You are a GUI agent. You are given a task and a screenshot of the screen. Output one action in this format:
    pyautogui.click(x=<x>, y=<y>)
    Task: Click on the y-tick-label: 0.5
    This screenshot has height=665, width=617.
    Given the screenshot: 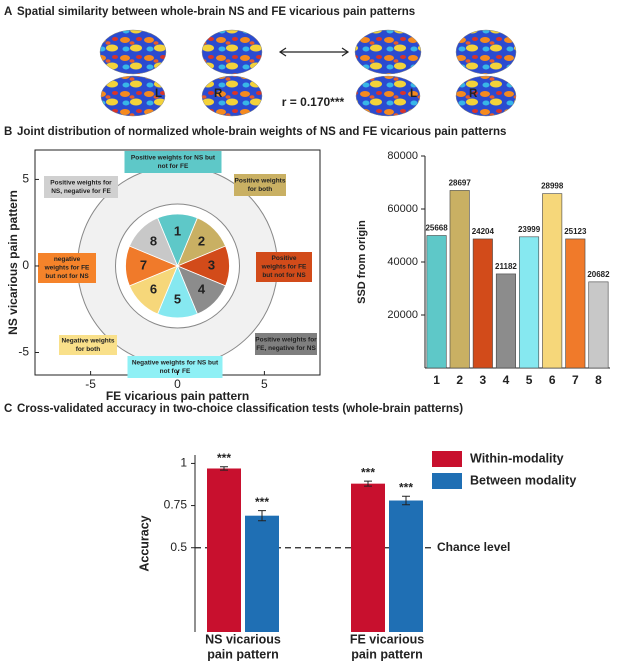 What is the action you would take?
    pyautogui.click(x=178, y=547)
    